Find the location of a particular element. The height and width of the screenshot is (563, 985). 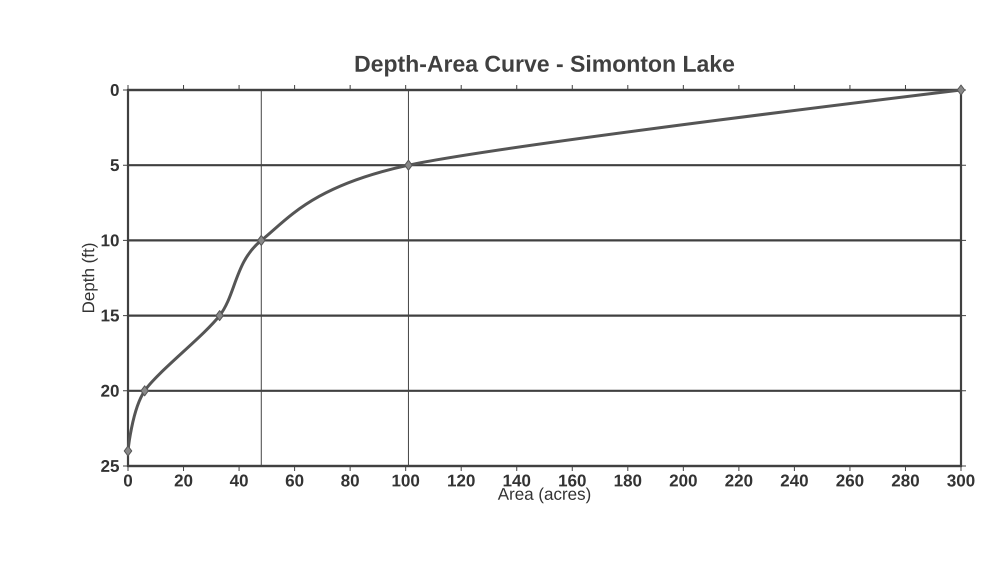

x-tick-label: 280 is located at coordinates (905, 480).